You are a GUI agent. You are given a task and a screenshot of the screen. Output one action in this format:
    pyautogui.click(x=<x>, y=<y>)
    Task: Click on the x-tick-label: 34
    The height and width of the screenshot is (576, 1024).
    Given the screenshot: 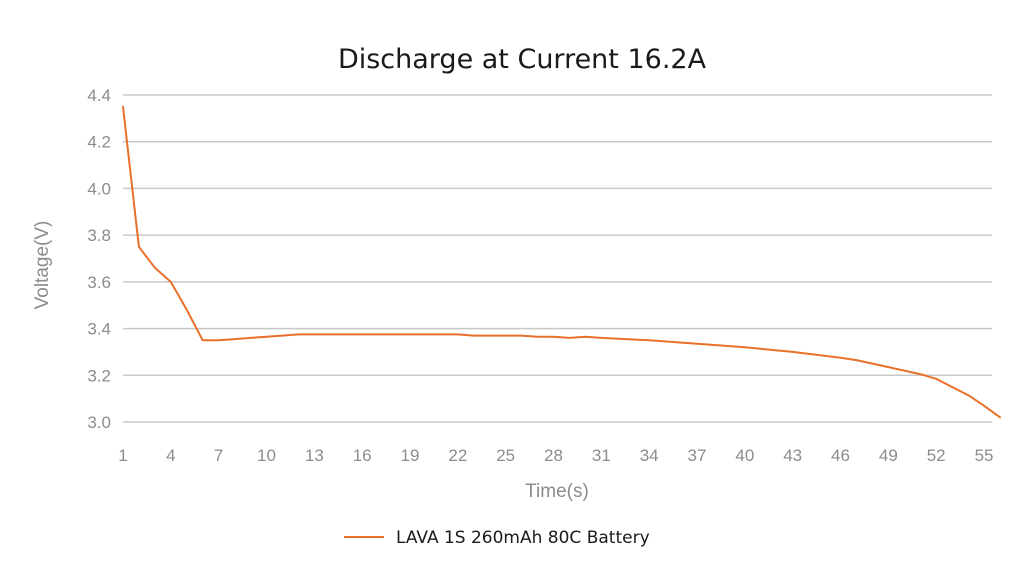 What is the action you would take?
    pyautogui.click(x=649, y=455)
    